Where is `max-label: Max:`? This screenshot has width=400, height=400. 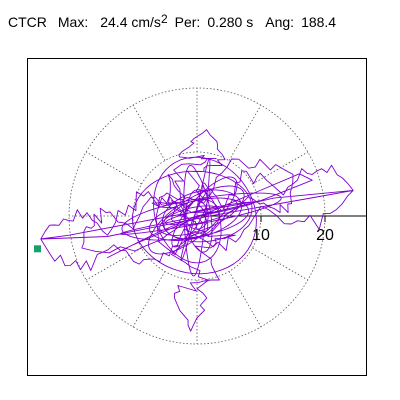 max-label: Max: is located at coordinates (73, 22).